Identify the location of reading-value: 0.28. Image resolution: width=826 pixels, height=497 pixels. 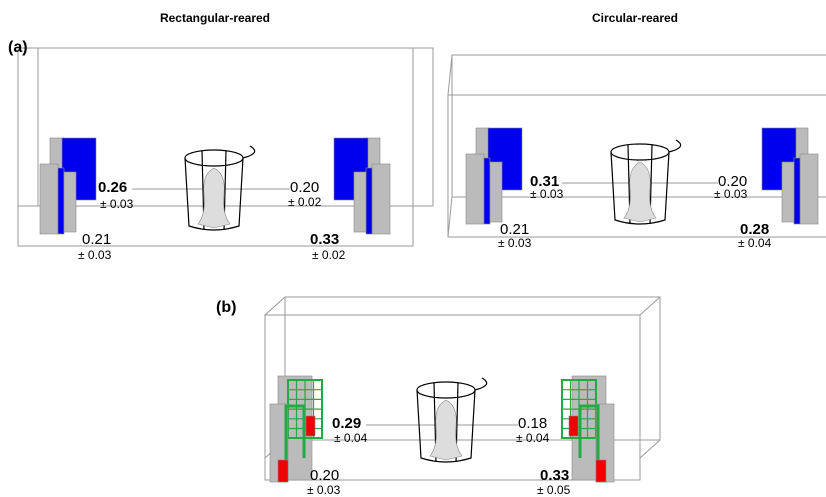
(754, 229).